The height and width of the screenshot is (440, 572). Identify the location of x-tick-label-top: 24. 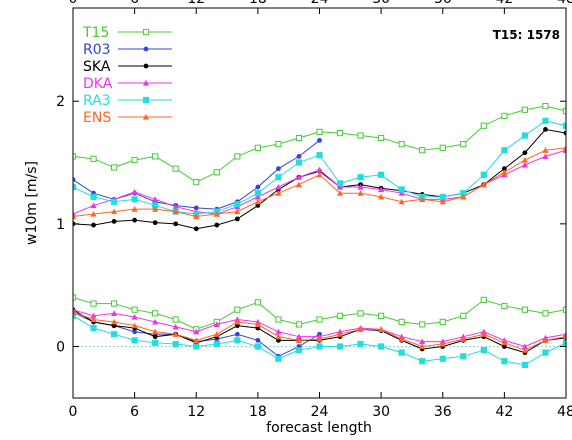
(320, 3).